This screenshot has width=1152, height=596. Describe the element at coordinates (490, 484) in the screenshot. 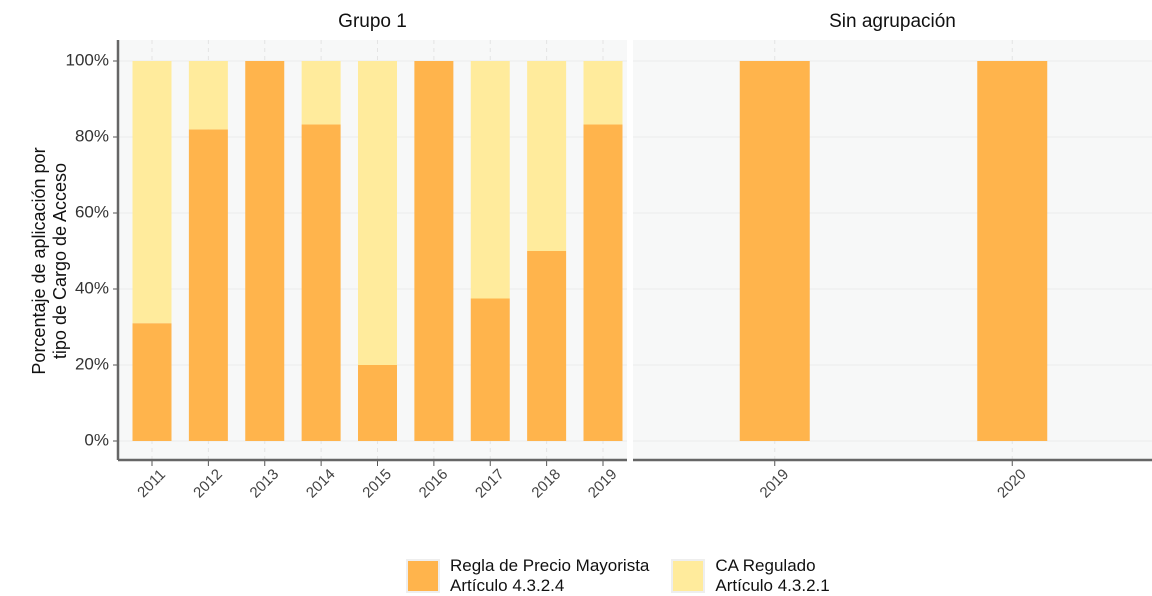

I see `x-tick-label: 2017` at that location.